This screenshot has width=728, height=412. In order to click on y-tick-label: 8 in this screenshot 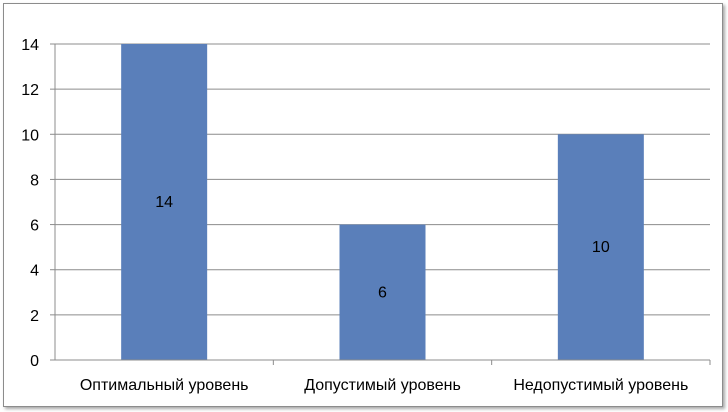, I will do `click(34, 180)`.